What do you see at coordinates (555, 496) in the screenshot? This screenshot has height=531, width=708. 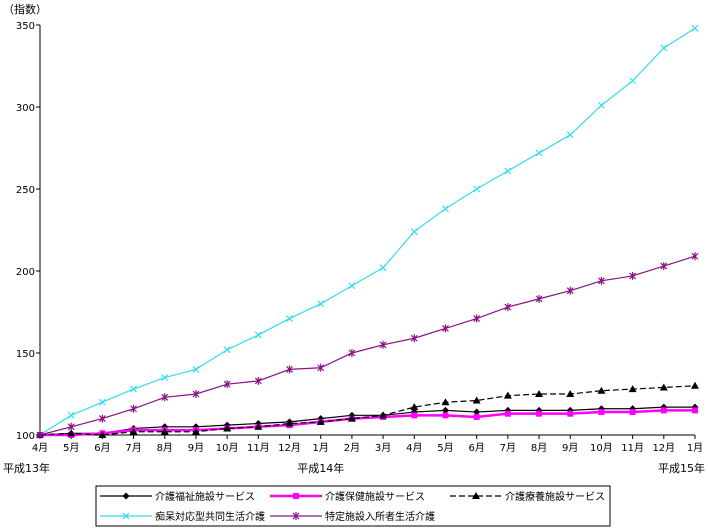 I see `legend-label: 介護療養施設サービス` at bounding box center [555, 496].